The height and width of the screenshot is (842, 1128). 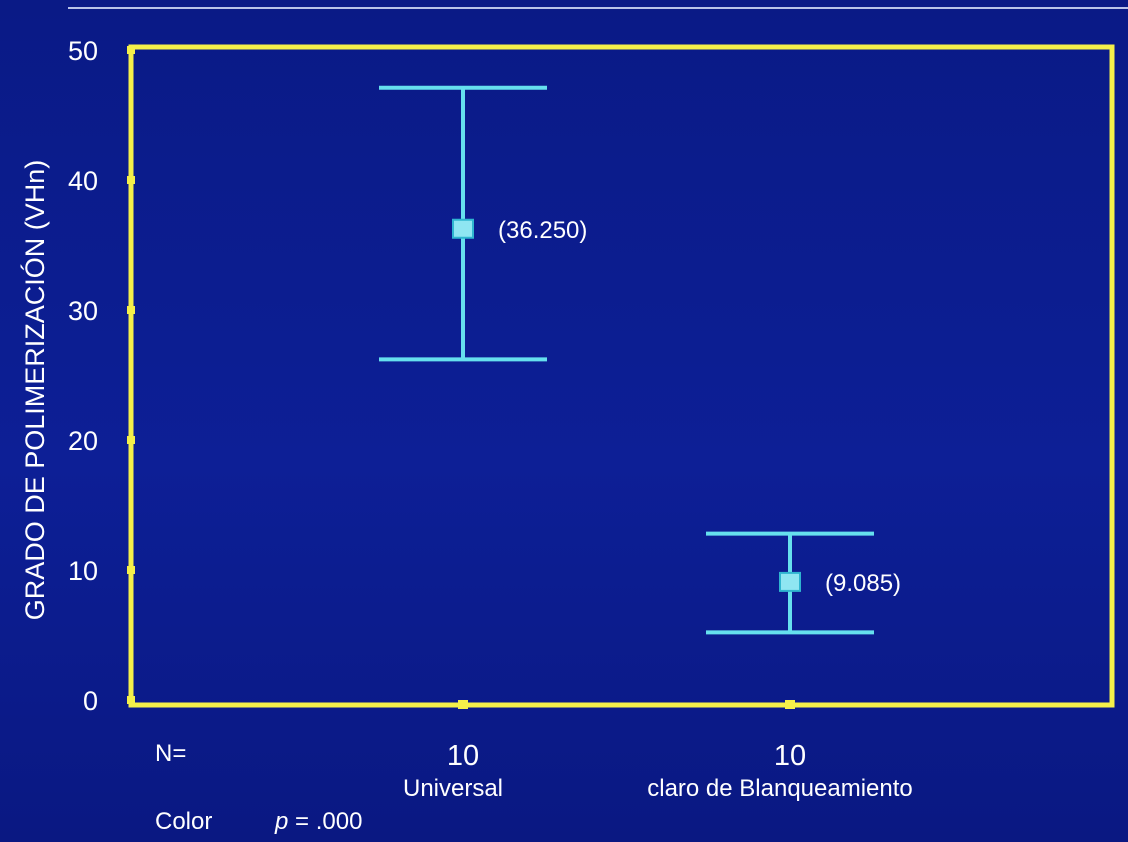 I want to click on y-tick-label: 30, so click(x=83, y=311).